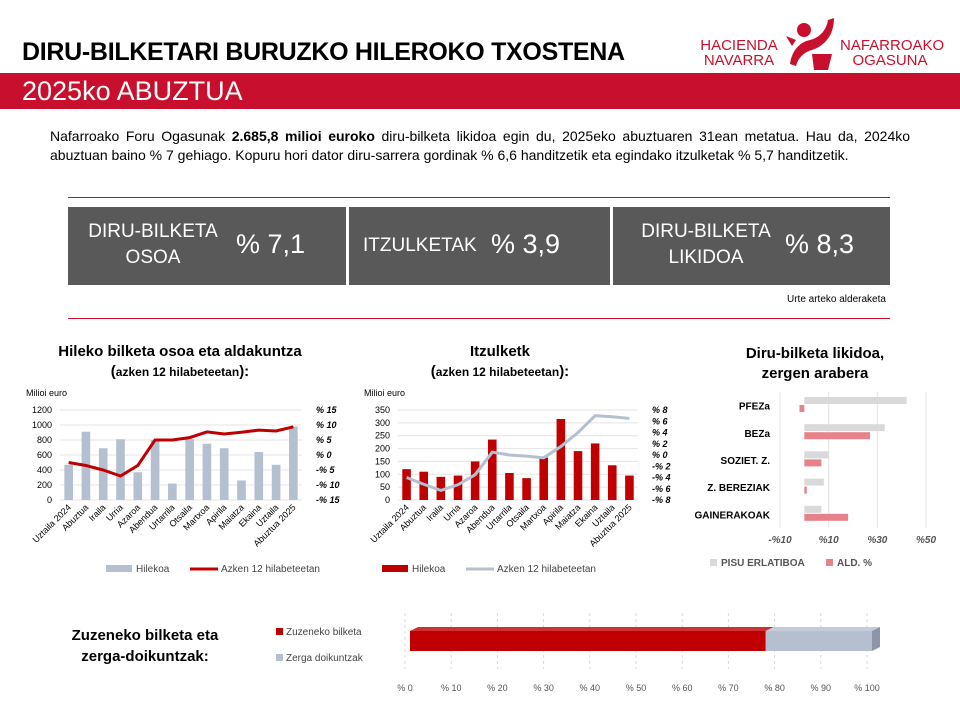 Image resolution: width=960 pixels, height=720 pixels. Describe the element at coordinates (854, 563) in the screenshot. I see `legend-label: ALD. %` at that location.